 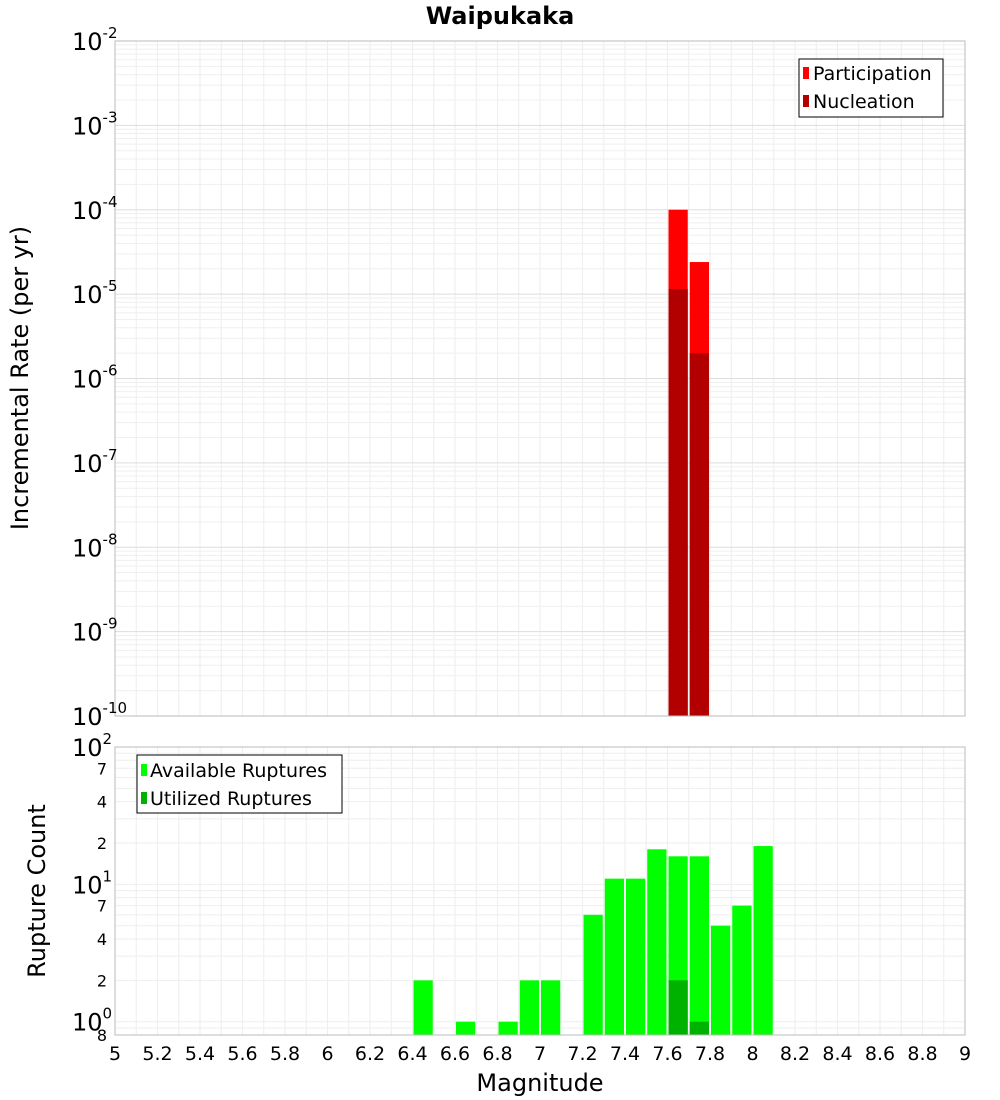 What do you see at coordinates (837, 1054) in the screenshot?
I see `x-tick-label: 8.4` at bounding box center [837, 1054].